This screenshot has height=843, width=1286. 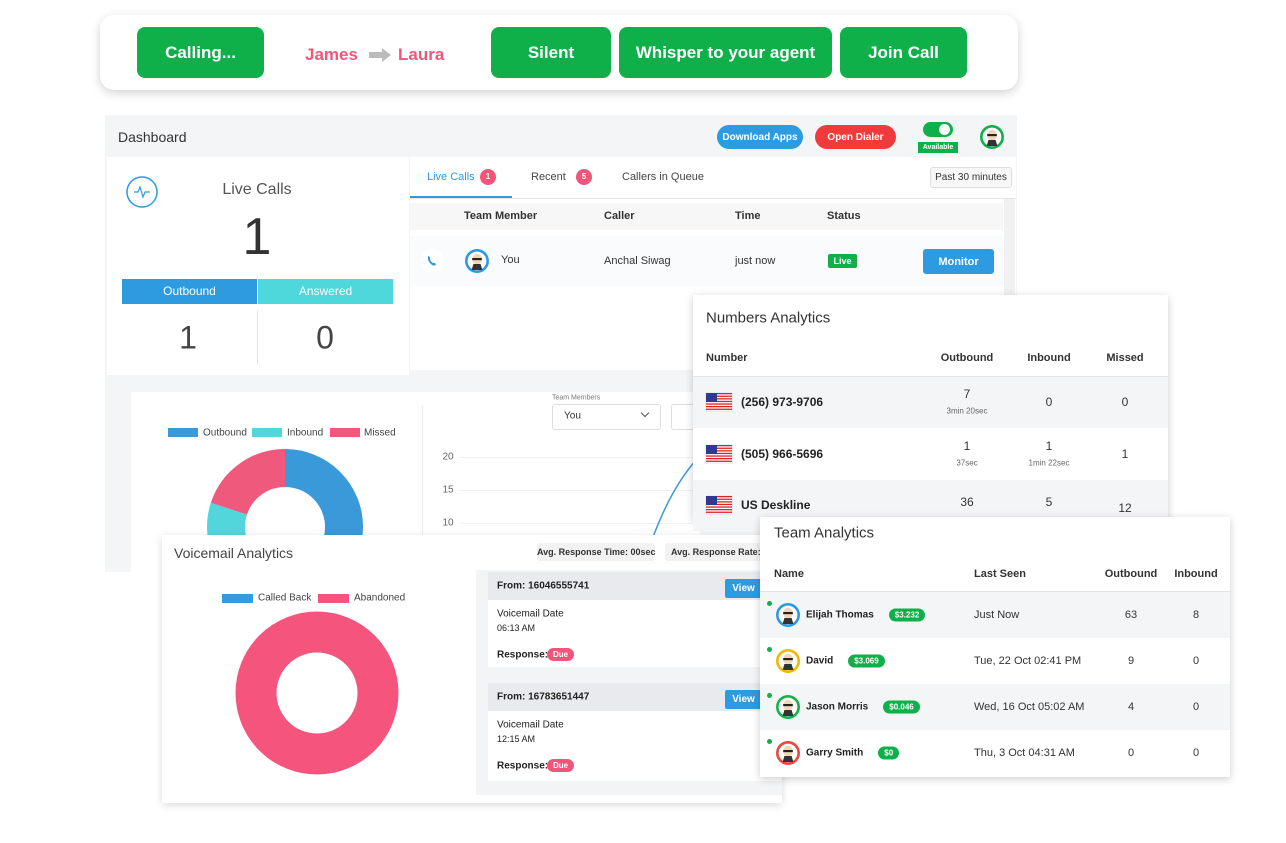 I want to click on availability-badge: Available, so click(x=938, y=147).